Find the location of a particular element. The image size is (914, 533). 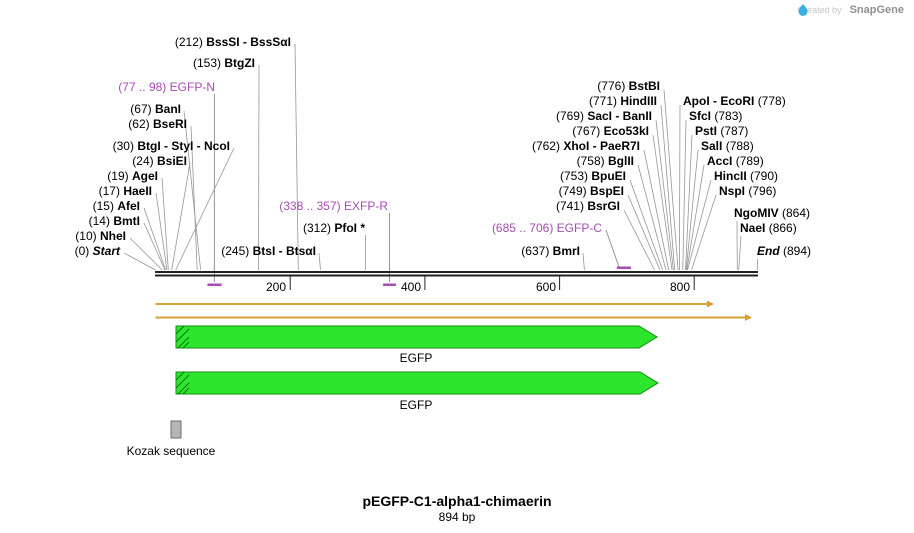

site-label-eco53ki: (767) Eco53kI is located at coordinates (610, 131).